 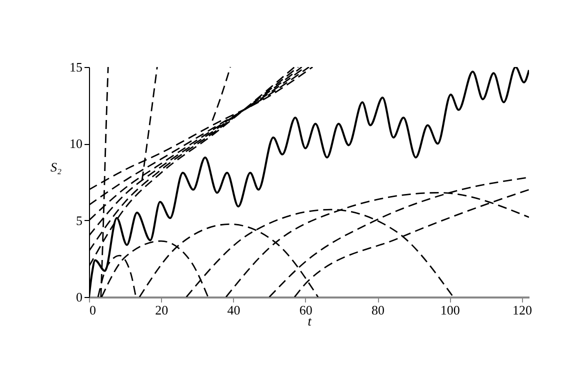 I want to click on x-tick-label: 100, so click(x=450, y=310).